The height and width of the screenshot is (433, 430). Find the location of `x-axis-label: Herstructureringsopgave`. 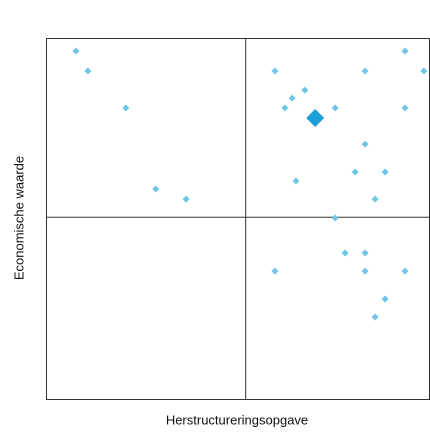

x-axis-label: Herstructureringsopgave is located at coordinates (237, 419).